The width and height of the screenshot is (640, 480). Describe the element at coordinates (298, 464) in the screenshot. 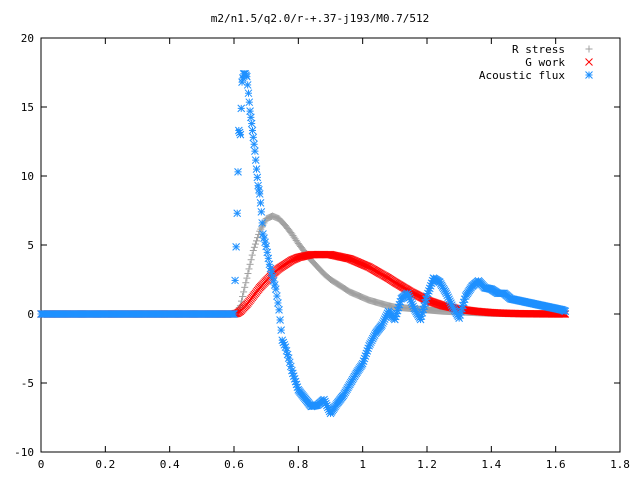

I see `x-tick-label: 0.8` at that location.